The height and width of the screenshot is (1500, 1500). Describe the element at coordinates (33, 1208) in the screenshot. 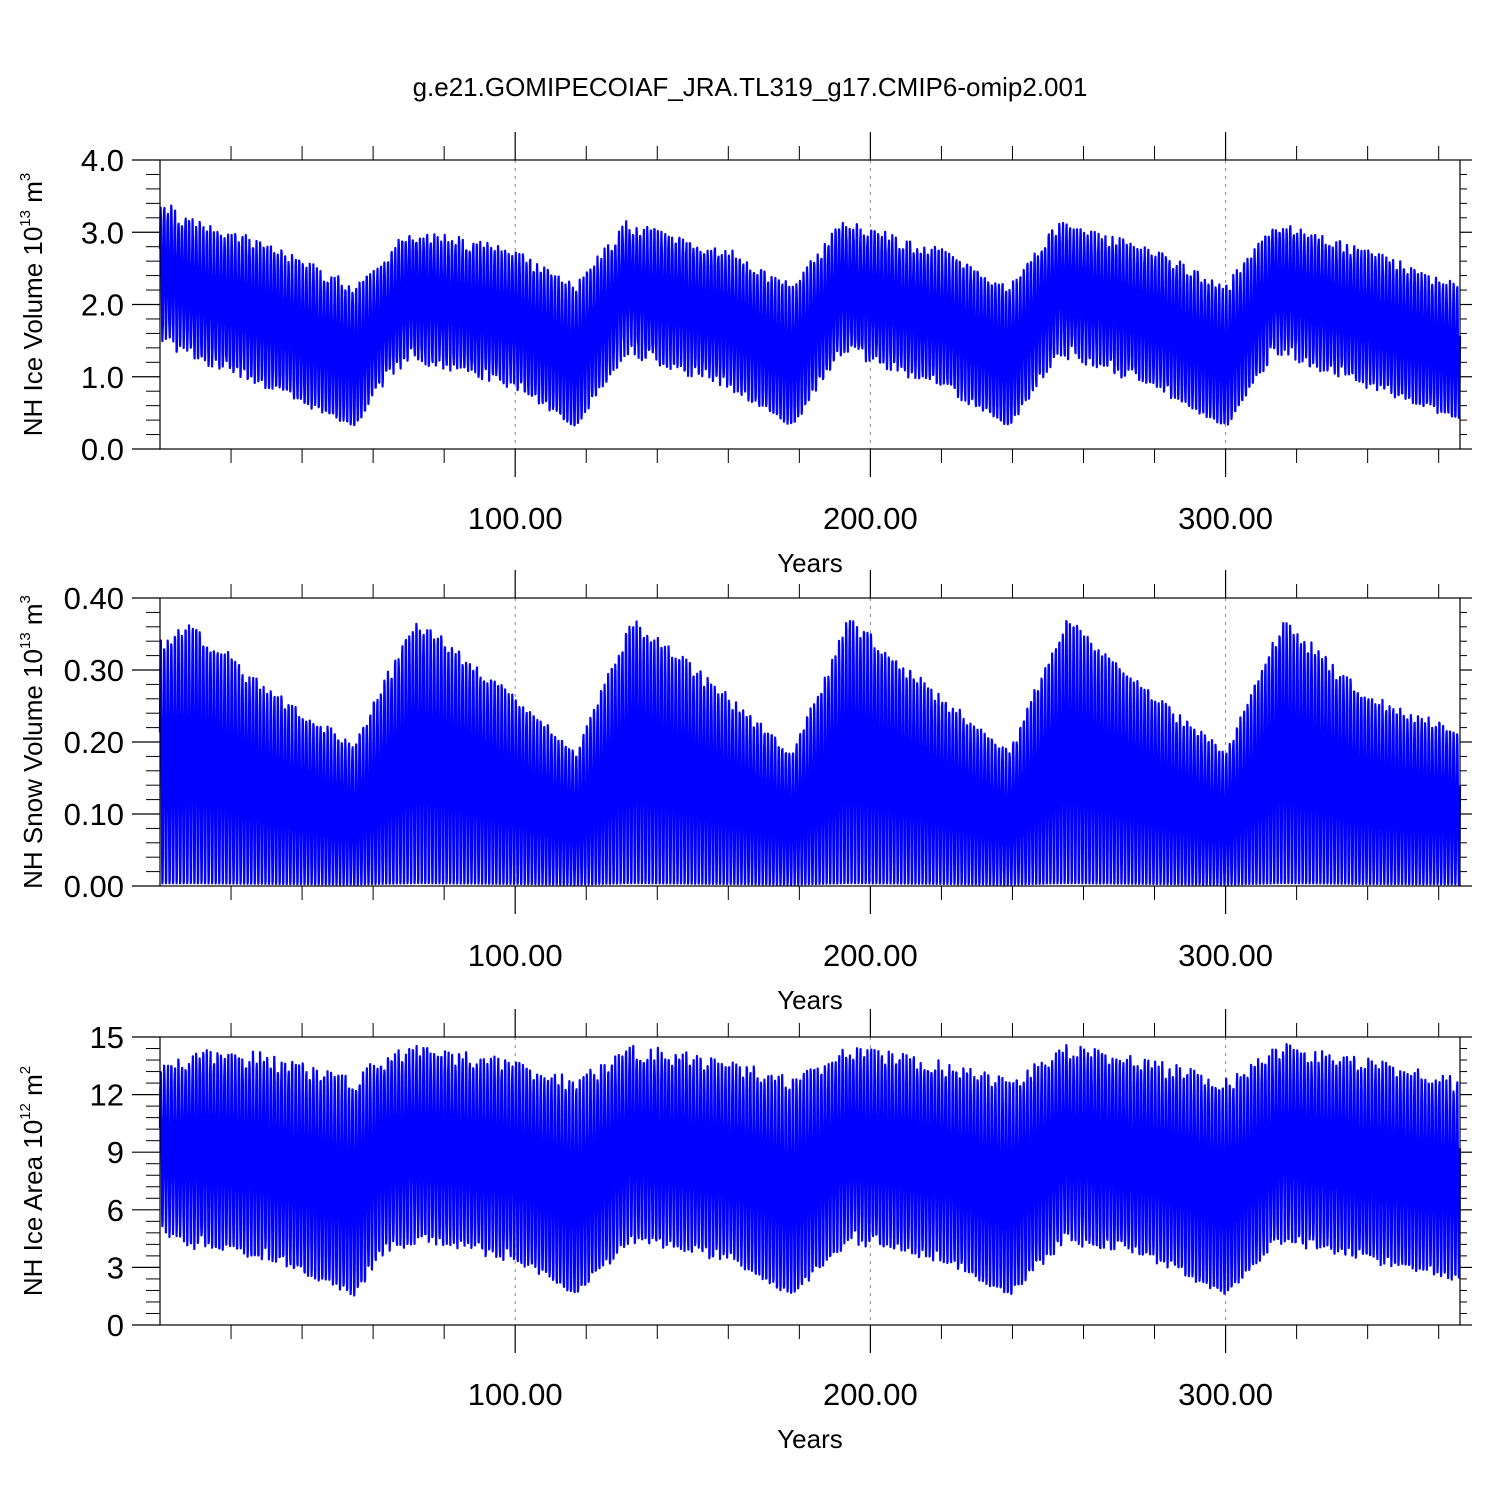

I see `y-axis-label-main: NH Ice Area 10` at that location.